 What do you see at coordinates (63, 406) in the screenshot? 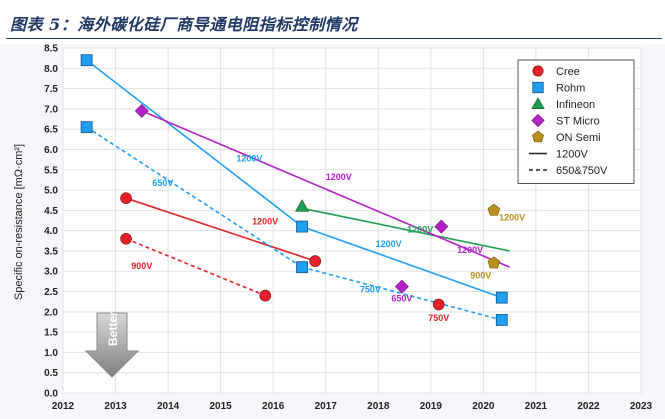
I see `x-tick-label: 2012` at bounding box center [63, 406].